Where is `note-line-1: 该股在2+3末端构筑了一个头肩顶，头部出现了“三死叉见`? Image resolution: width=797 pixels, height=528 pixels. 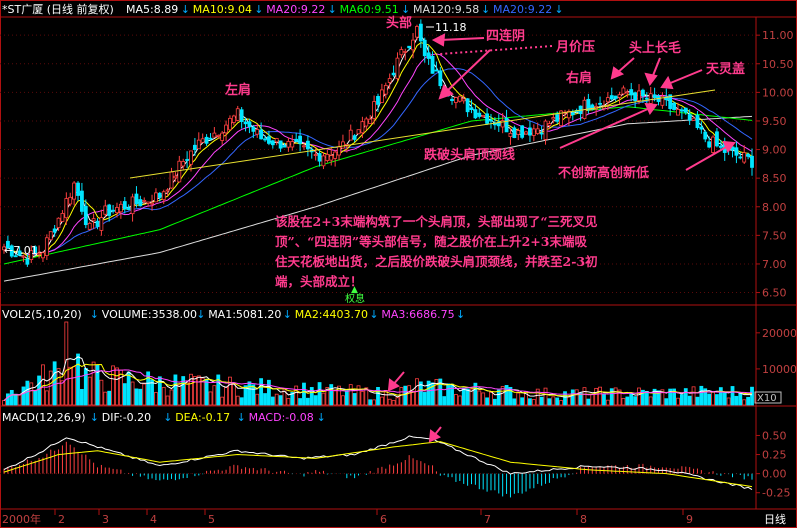
note-line-1: 该股在2+3末端构筑了一个头肩顶，头部出现了“三死叉见 is located at coordinates (436, 221).